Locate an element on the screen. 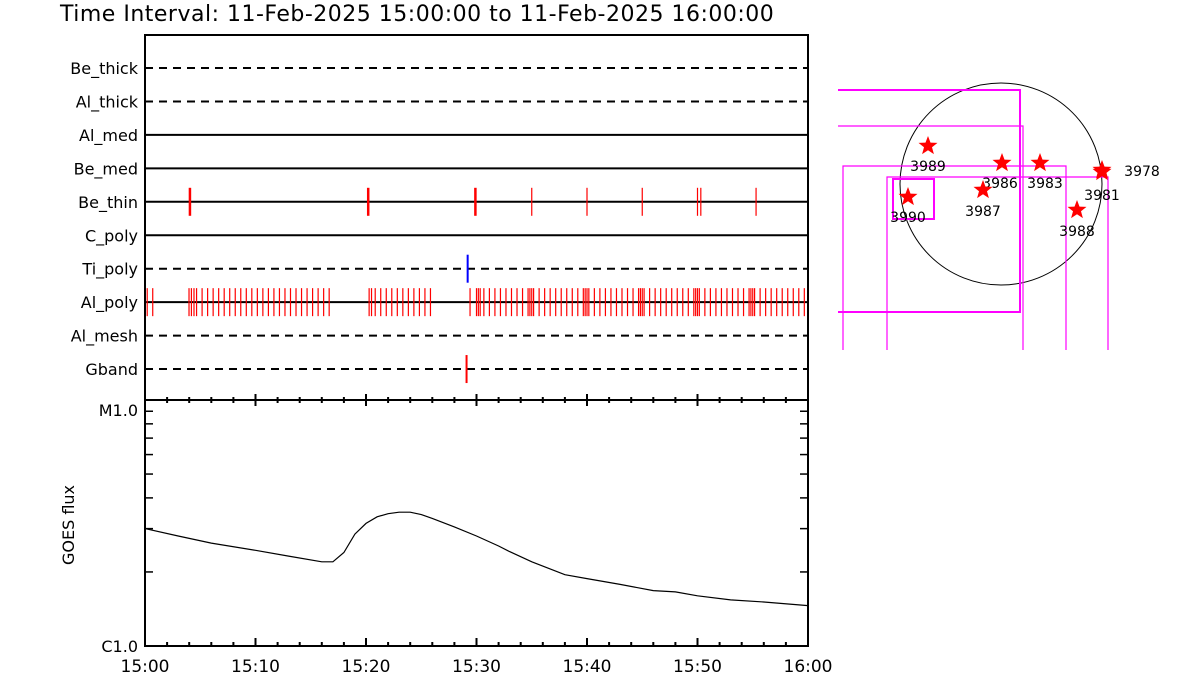 Image resolution: width=1200 pixels, height=700 pixels. filter-label: Be_med is located at coordinates (106, 169).